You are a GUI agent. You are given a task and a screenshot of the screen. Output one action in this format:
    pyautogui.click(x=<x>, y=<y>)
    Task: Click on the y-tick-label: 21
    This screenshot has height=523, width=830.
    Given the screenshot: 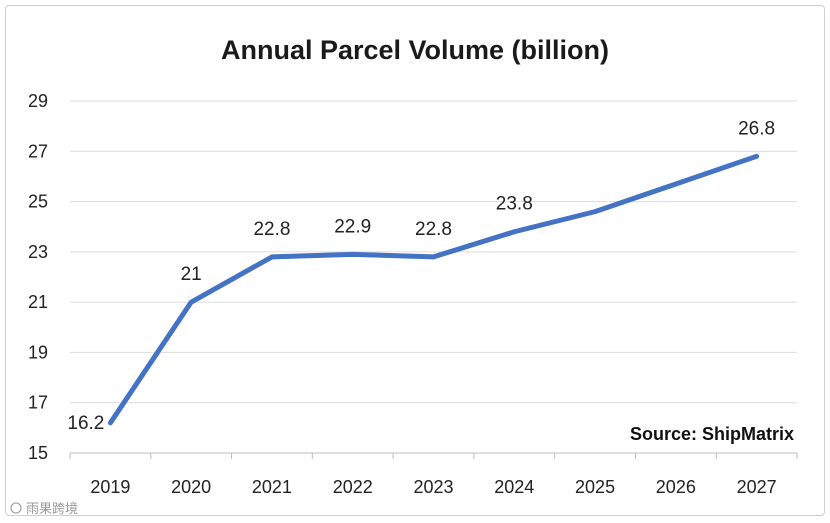 What is the action you would take?
    pyautogui.click(x=38, y=302)
    